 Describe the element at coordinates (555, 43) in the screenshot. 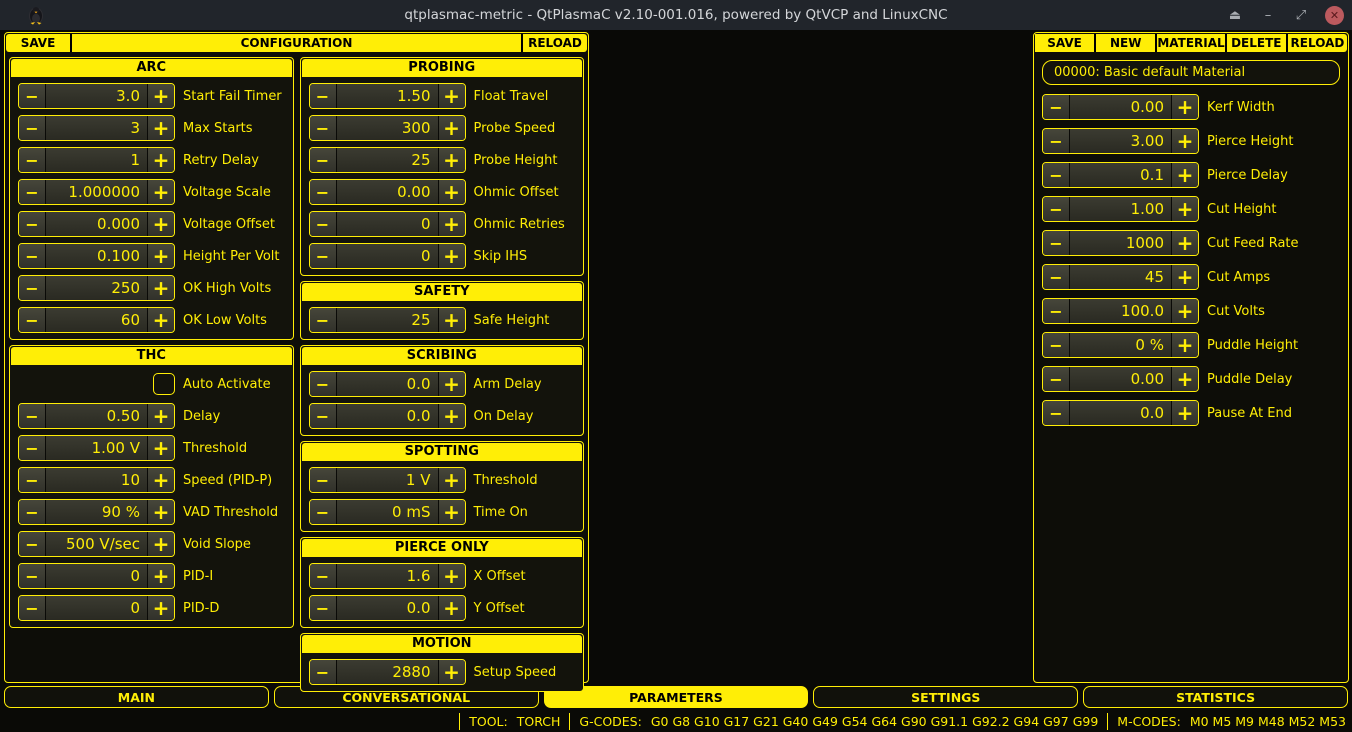

I see `config-reload-button: RELOAD` at that location.